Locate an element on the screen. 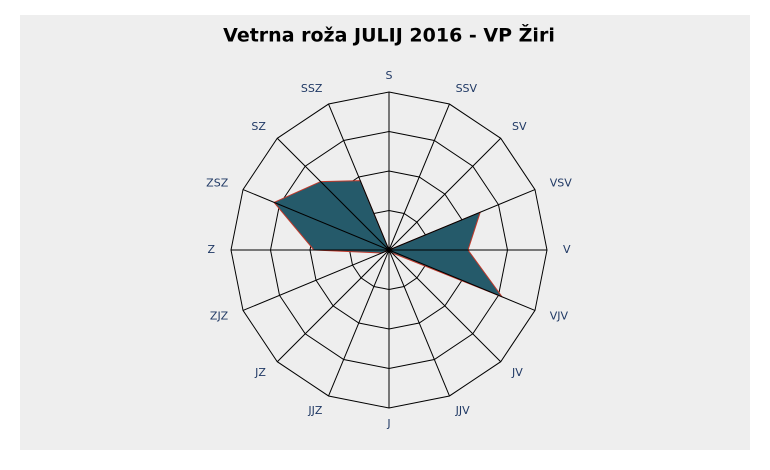 The width and height of the screenshot is (770, 470). axis-label: J is located at coordinates (388, 423).